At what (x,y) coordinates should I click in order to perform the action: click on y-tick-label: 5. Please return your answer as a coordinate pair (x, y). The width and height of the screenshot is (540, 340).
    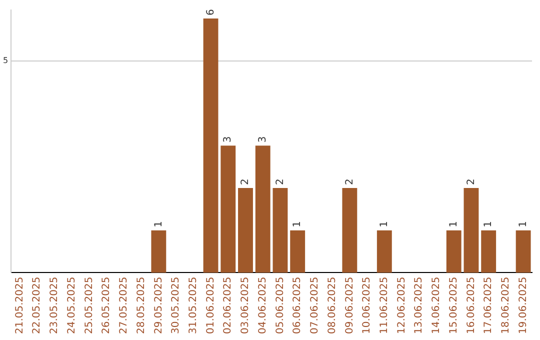
    Looking at the image, I should click on (5, 60).